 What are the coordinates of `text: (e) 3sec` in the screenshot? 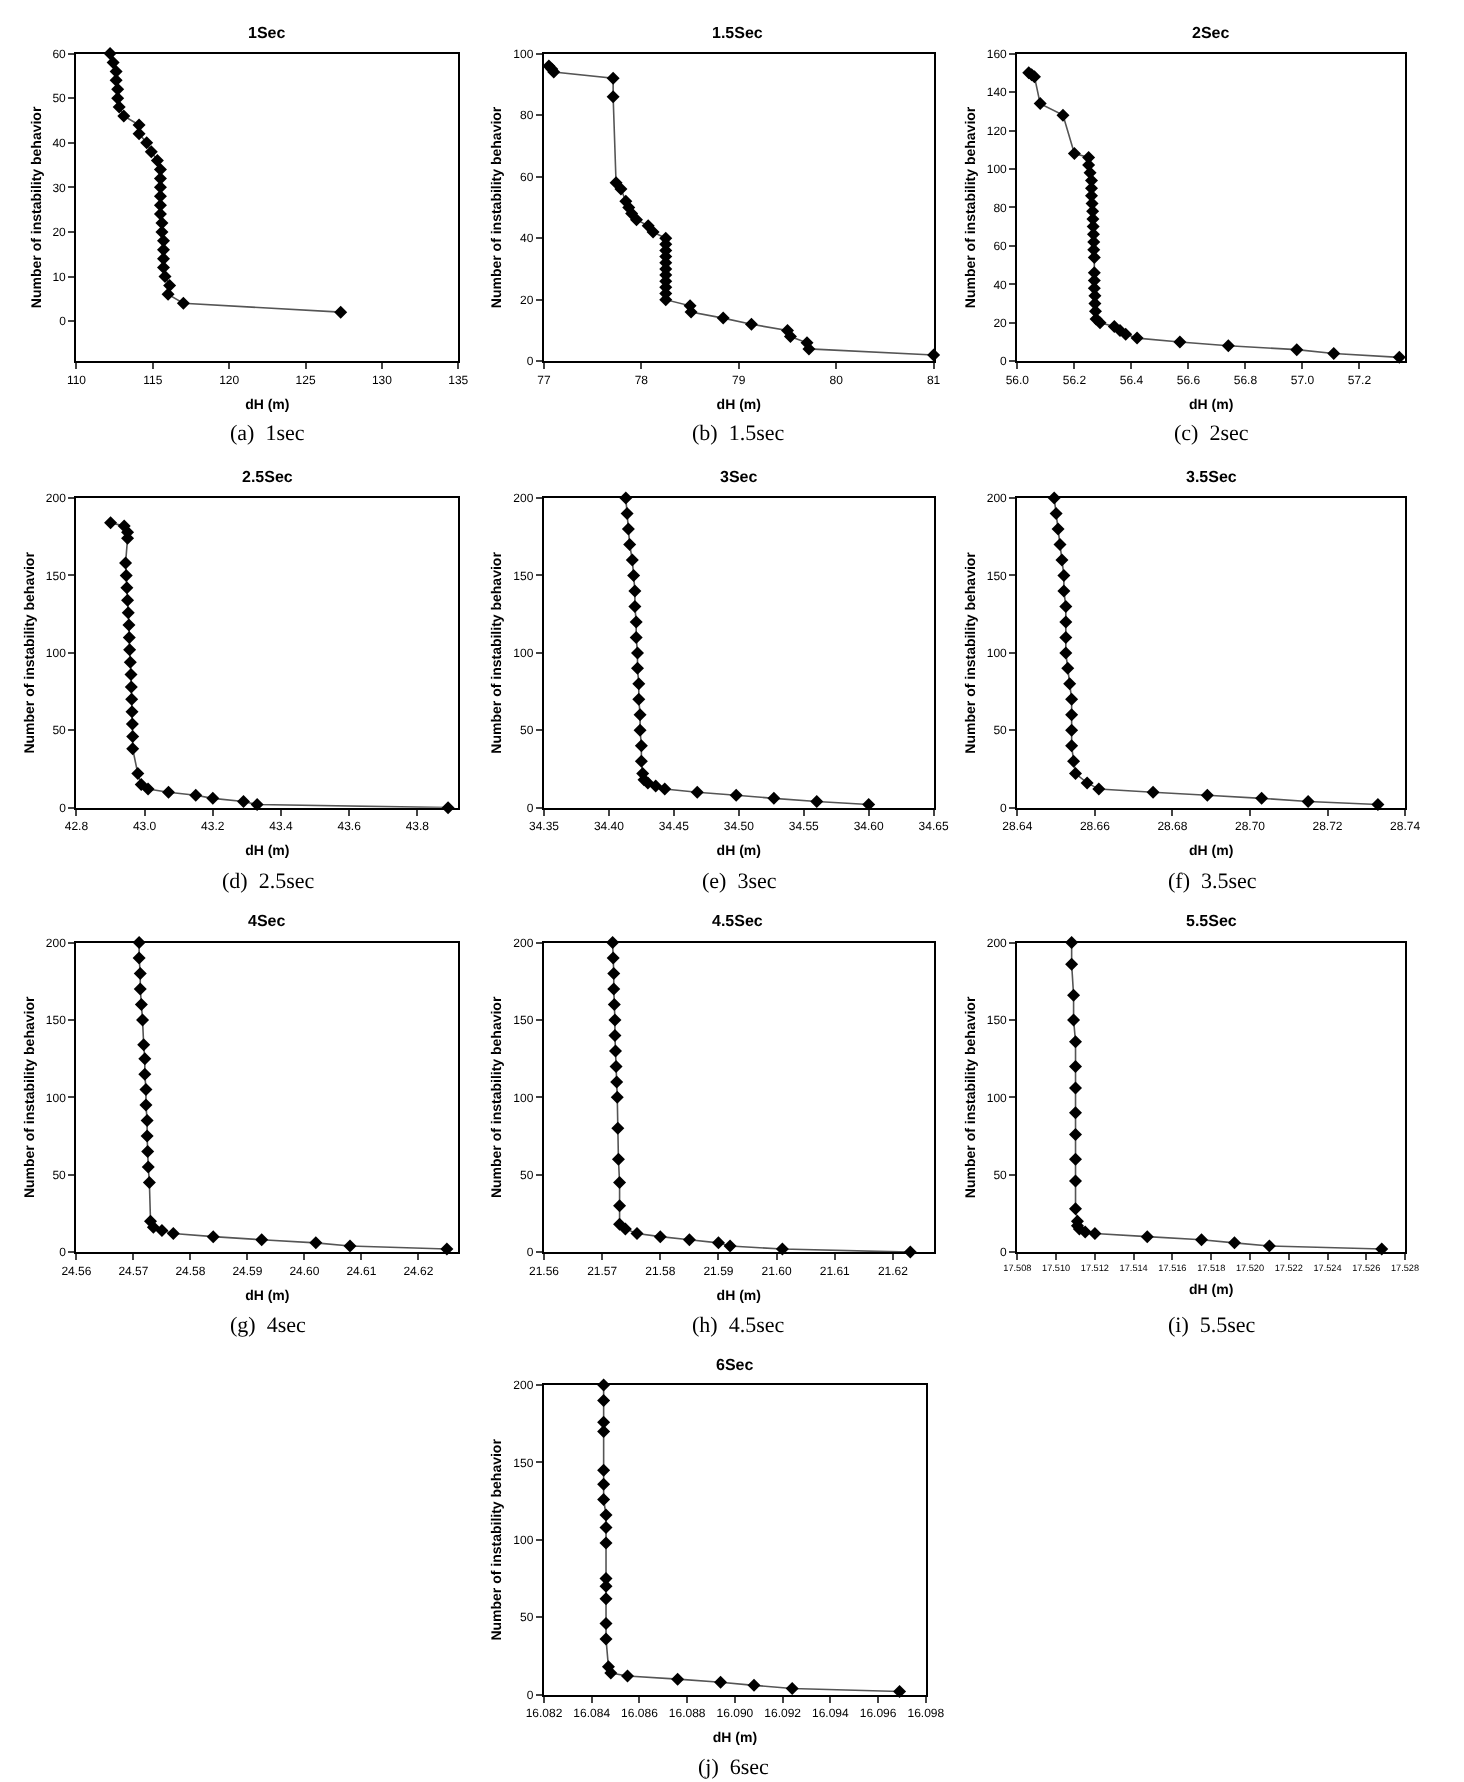 It's located at (739, 882).